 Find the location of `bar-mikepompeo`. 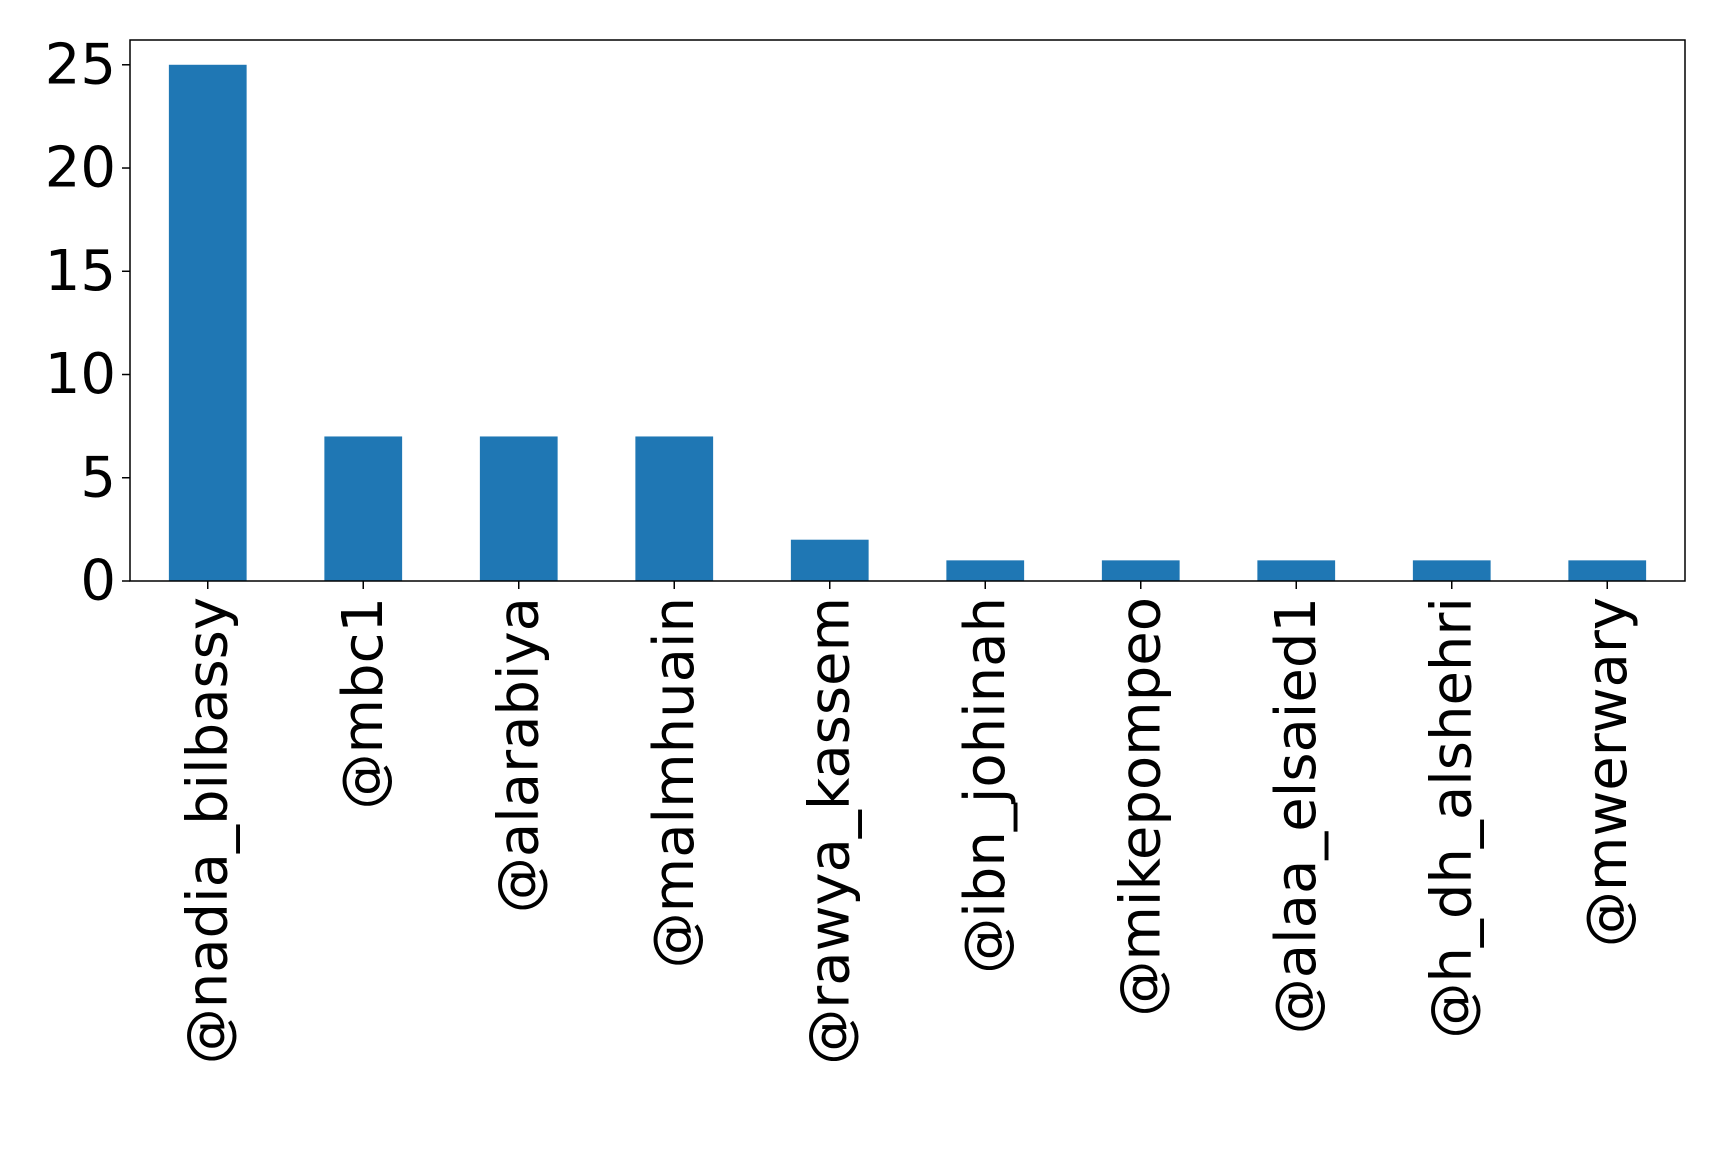

bar-mikepompeo is located at coordinates (1140, 570).